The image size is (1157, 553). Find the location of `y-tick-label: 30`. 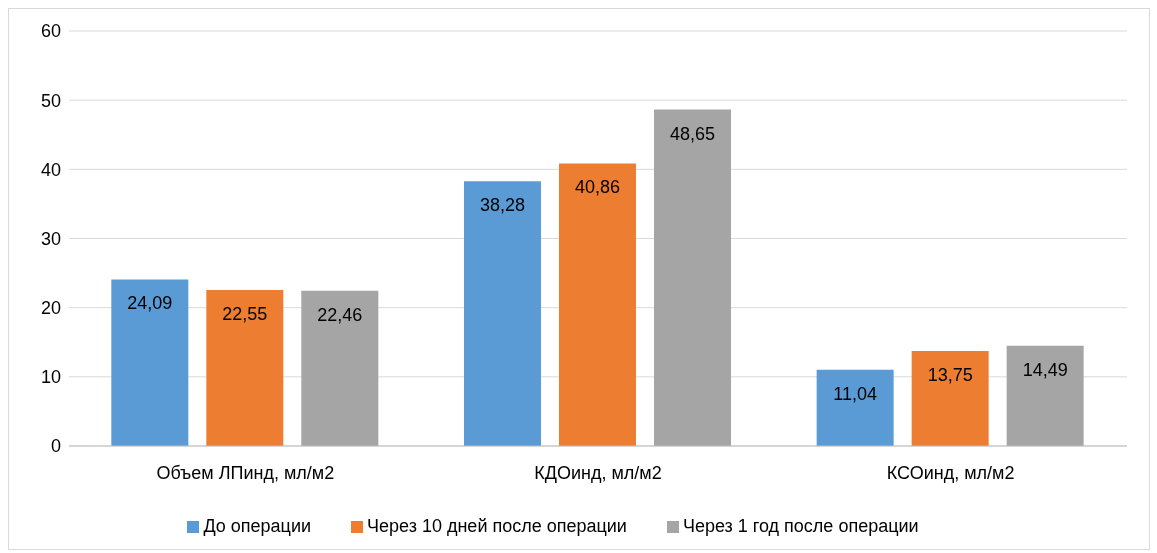

y-tick-label: 30 is located at coordinates (50, 238).